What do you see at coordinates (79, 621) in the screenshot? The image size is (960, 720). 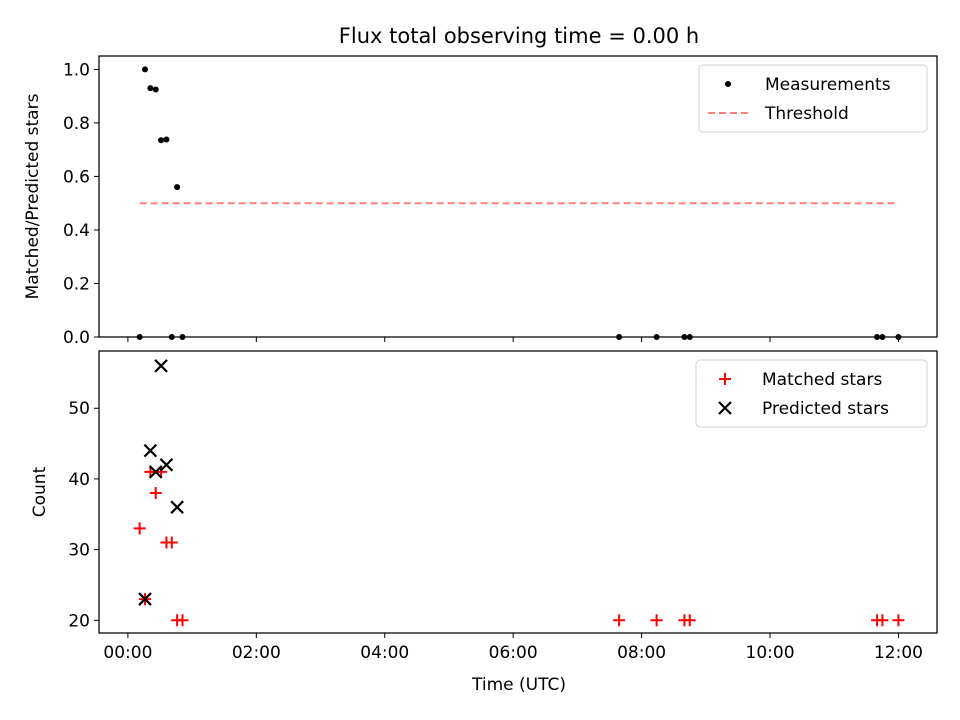 I see `y-tick-label: 20` at bounding box center [79, 621].